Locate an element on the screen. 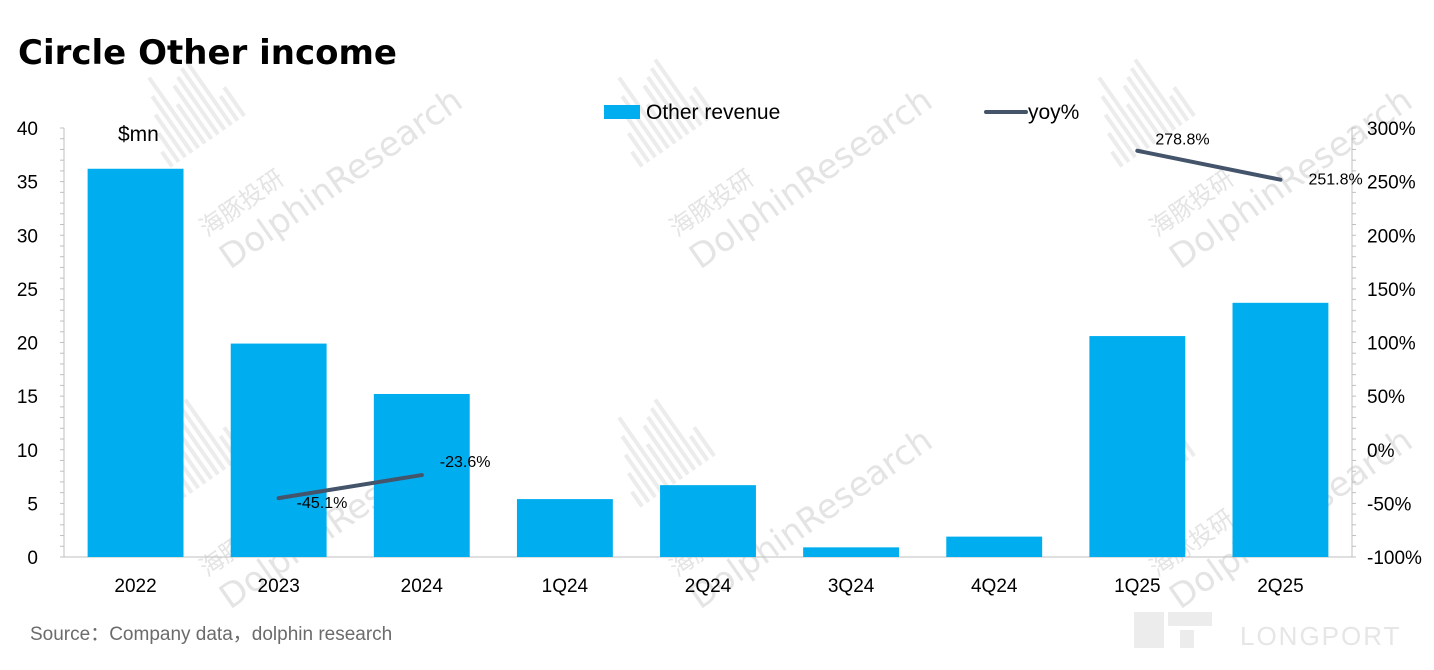 The image size is (1434, 670). x-tick-label: 4Q24 is located at coordinates (994, 586).